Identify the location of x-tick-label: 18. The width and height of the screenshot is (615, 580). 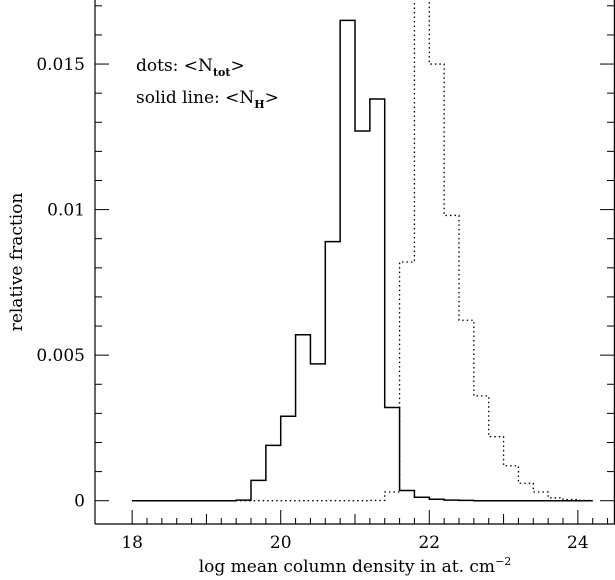
(132, 543).